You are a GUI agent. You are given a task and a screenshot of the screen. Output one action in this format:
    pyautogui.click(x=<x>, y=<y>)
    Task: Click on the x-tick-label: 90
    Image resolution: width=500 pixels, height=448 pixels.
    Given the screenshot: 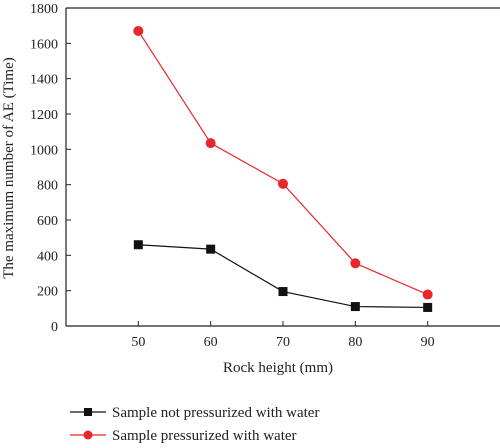 What is the action you would take?
    pyautogui.click(x=428, y=342)
    